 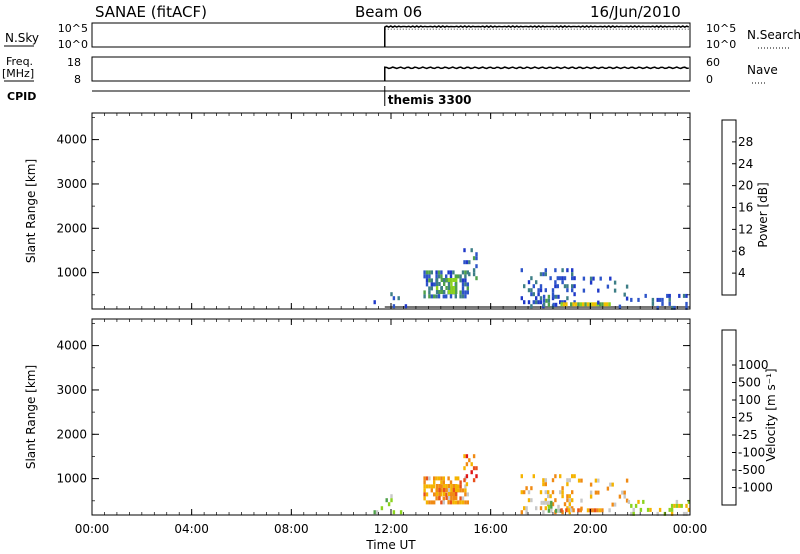 I want to click on freq-panel-frame, so click(x=391, y=69).